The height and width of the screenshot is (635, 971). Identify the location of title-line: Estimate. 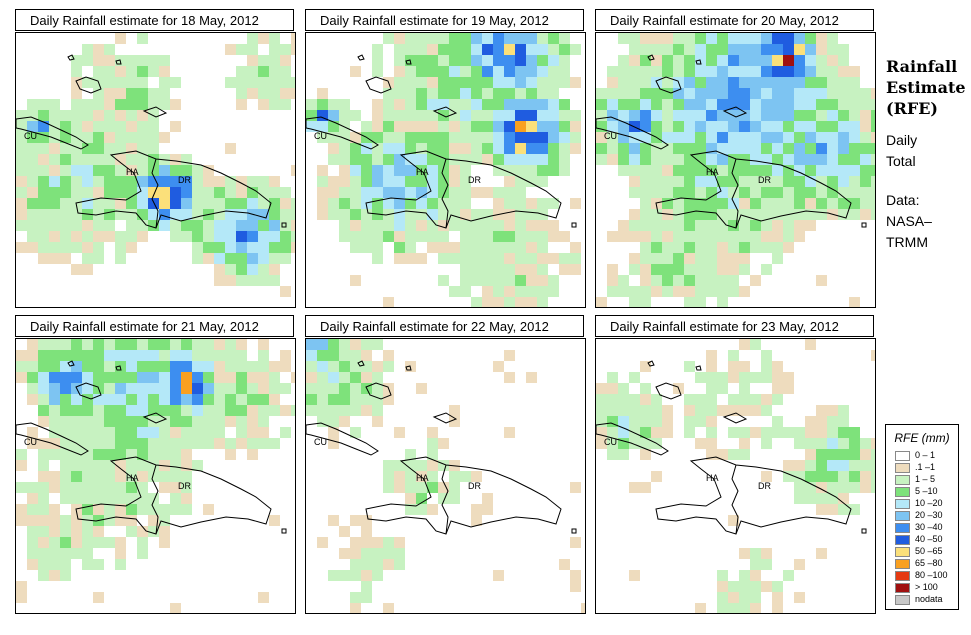
(926, 87).